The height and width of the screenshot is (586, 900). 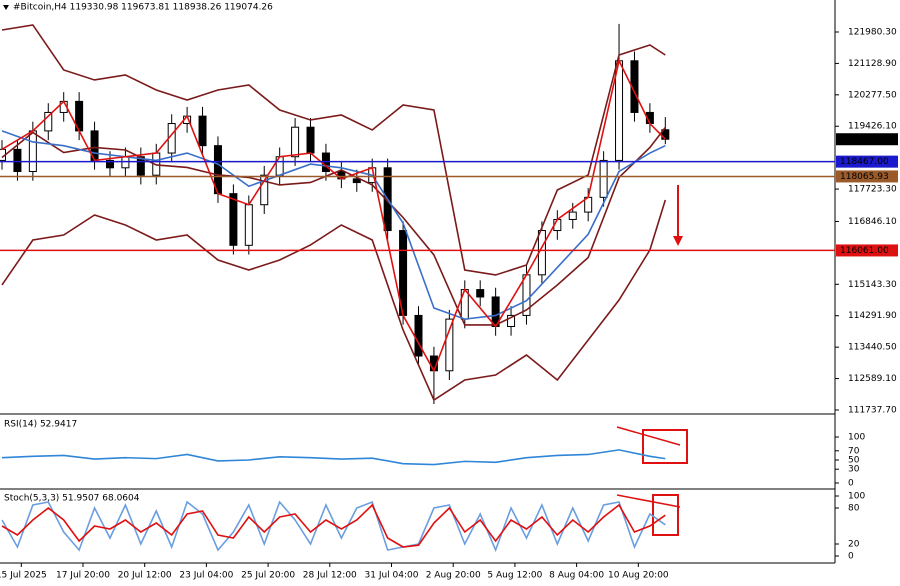 What do you see at coordinates (145, 576) in the screenshot?
I see `x-tick-label: 20 Jul 12:00` at bounding box center [145, 576].